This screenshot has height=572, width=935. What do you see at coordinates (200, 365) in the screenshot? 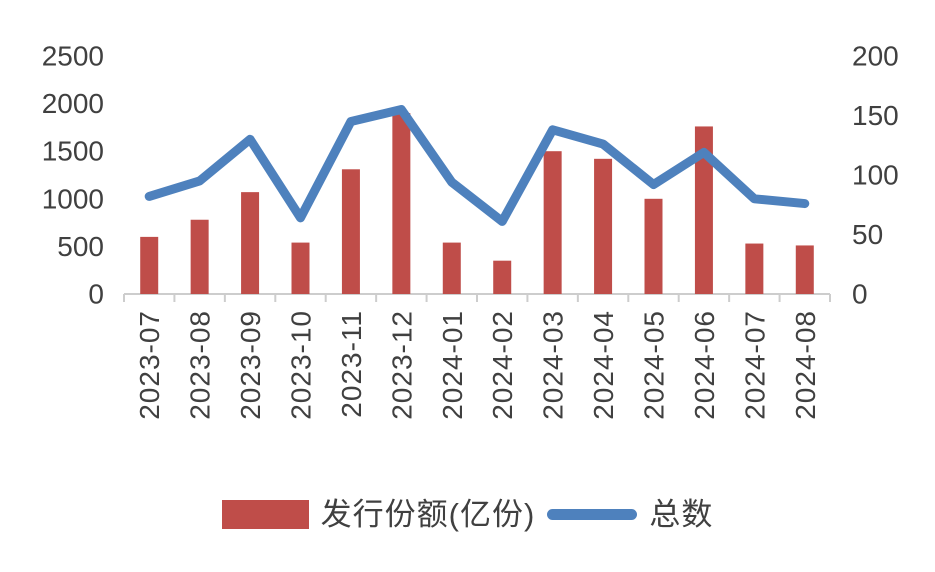
I see `x-axis-tick-label: 2023-08` at bounding box center [200, 365].